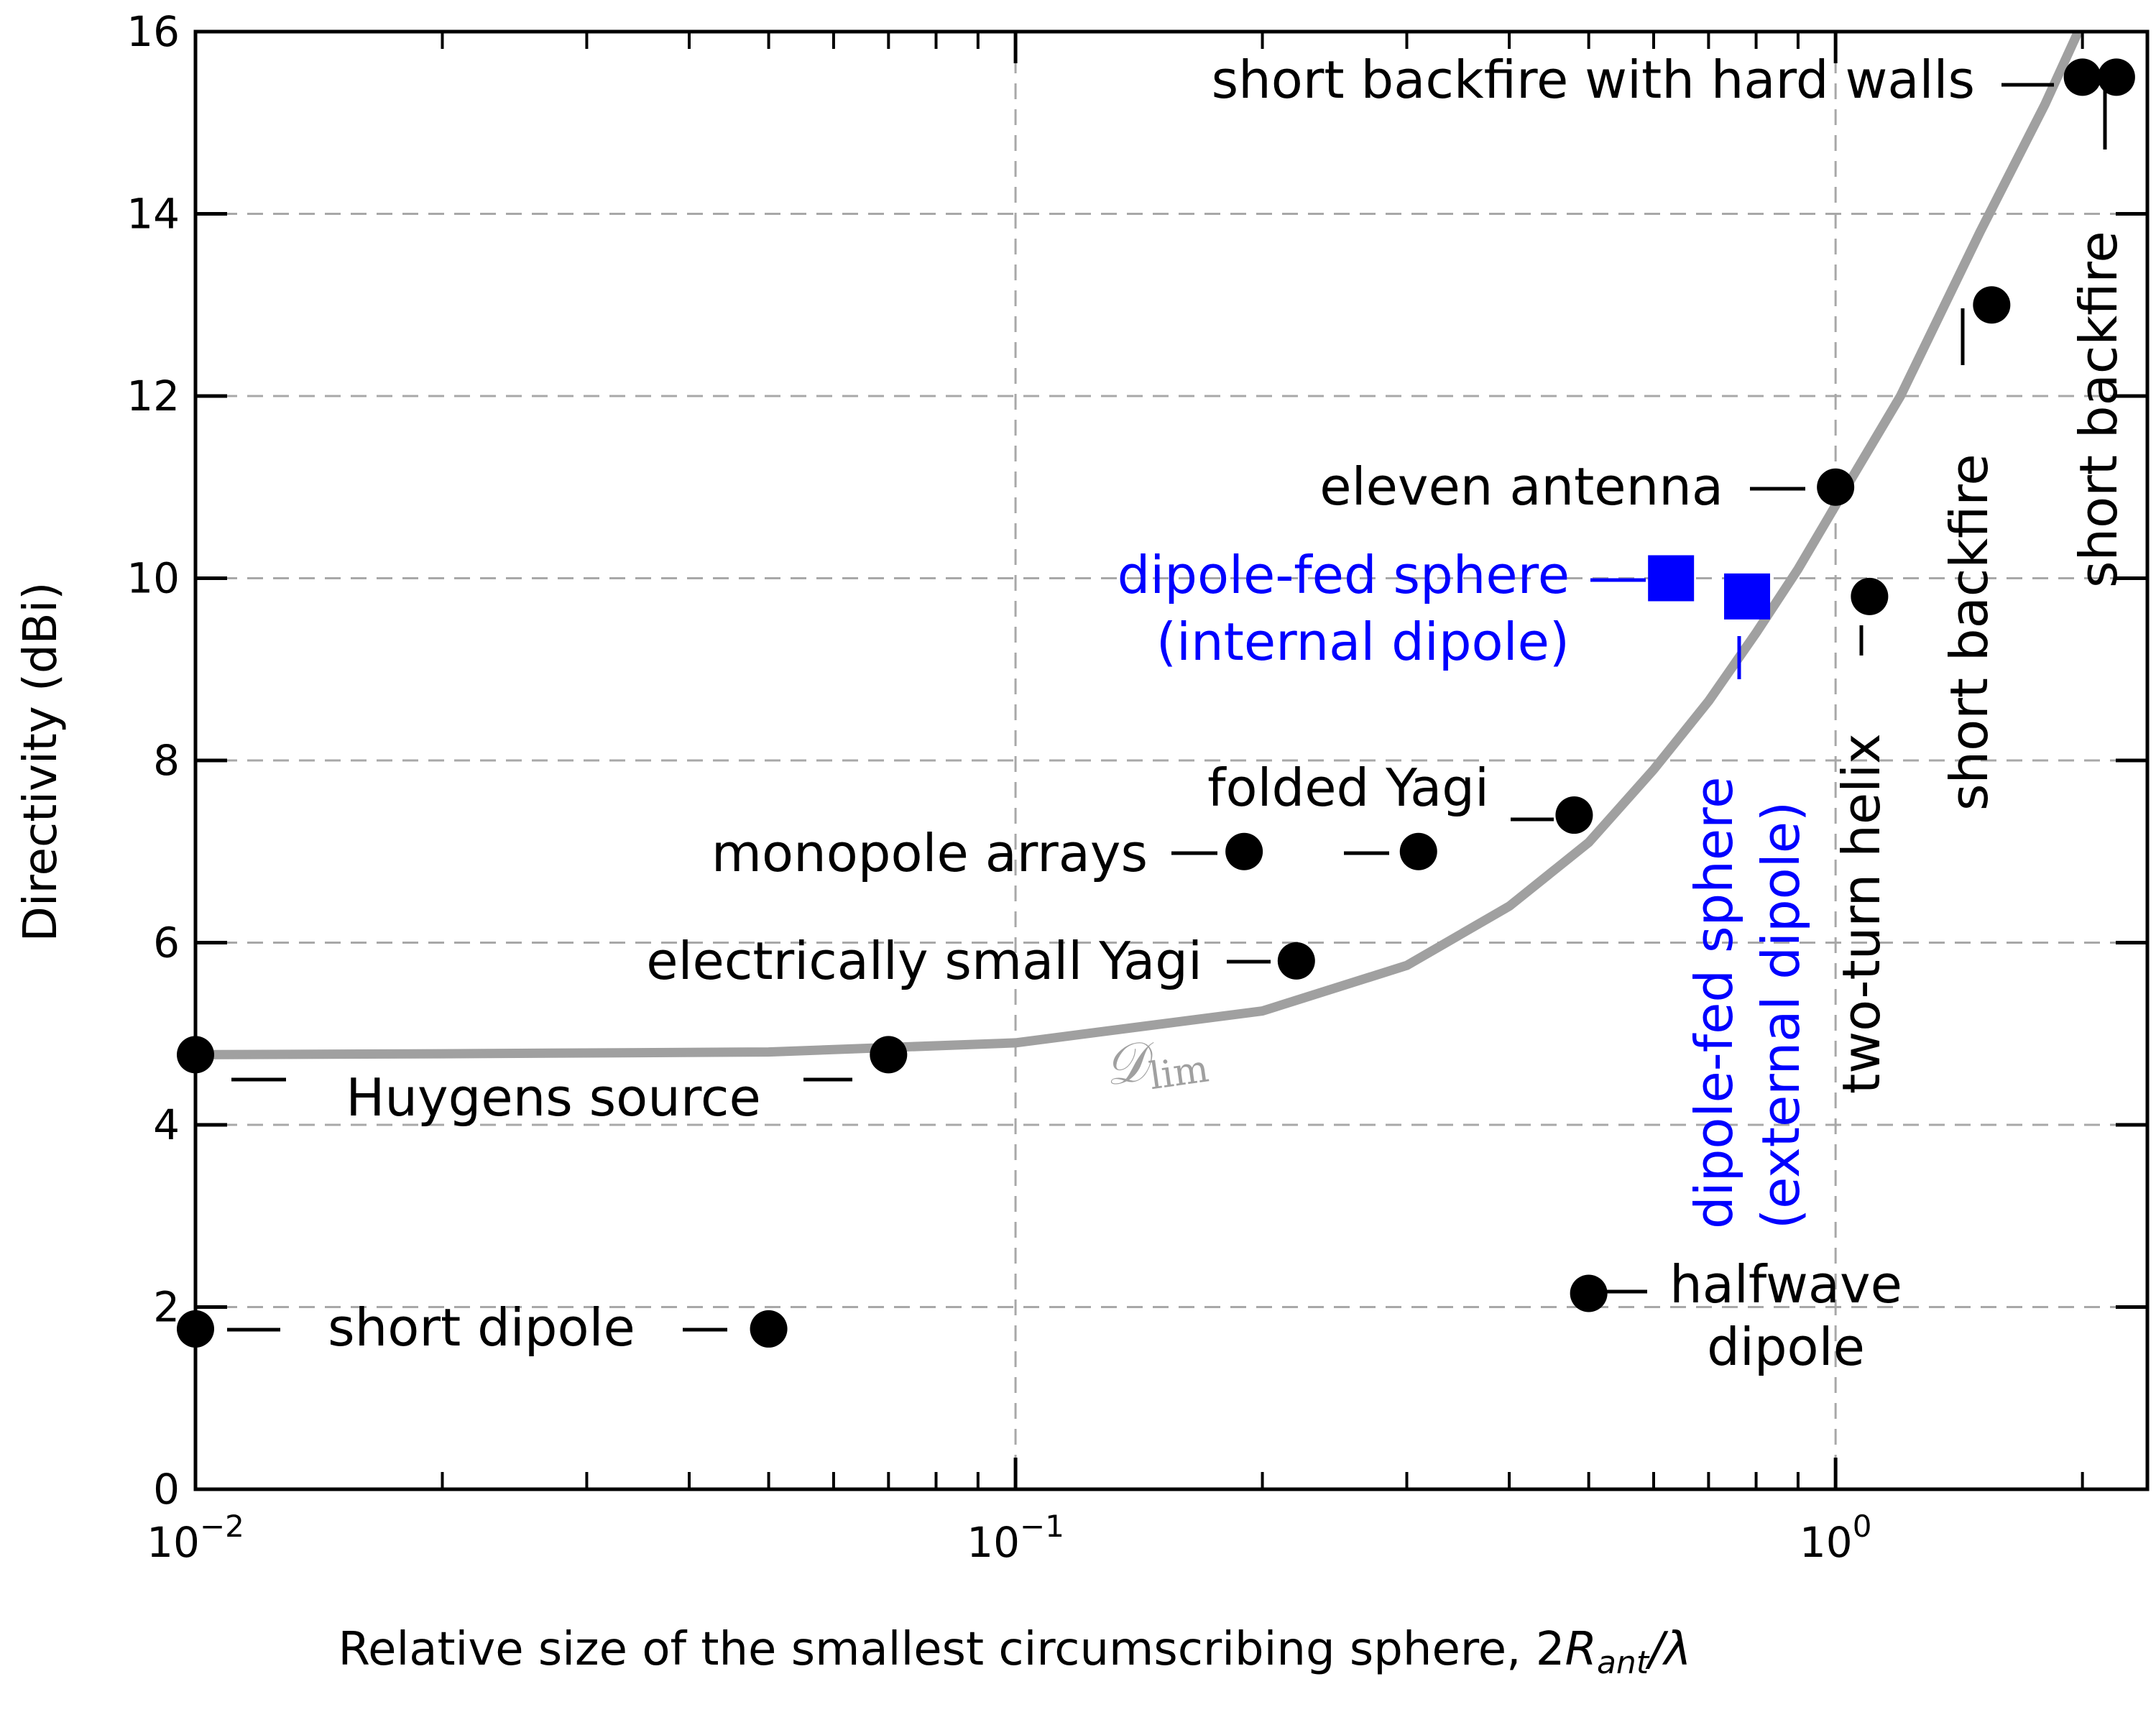  What do you see at coordinates (1785, 1284) in the screenshot?
I see `annotation-12-line-0: halfwave` at bounding box center [1785, 1284].